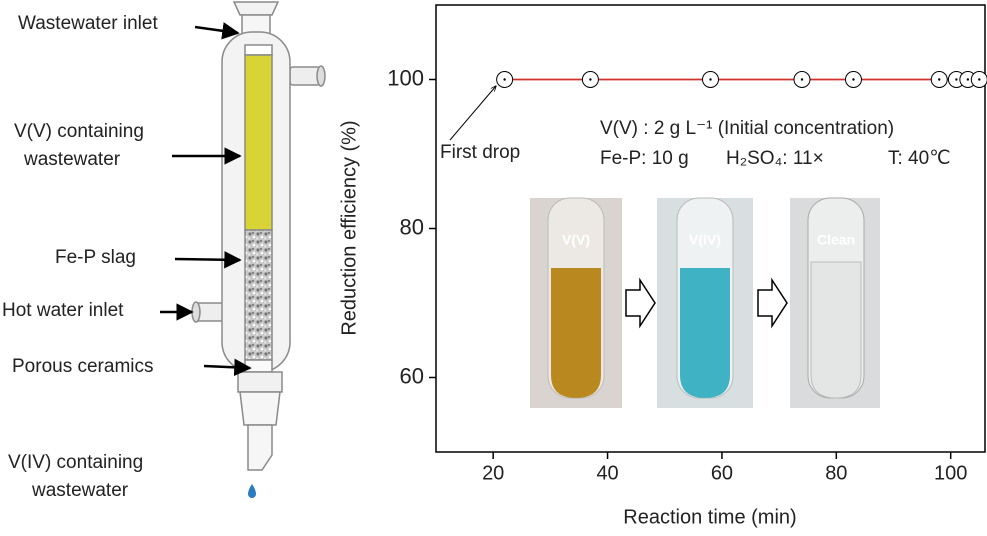 This screenshot has height=536, width=987. What do you see at coordinates (412, 226) in the screenshot?
I see `y-tick-label: 80` at bounding box center [412, 226].